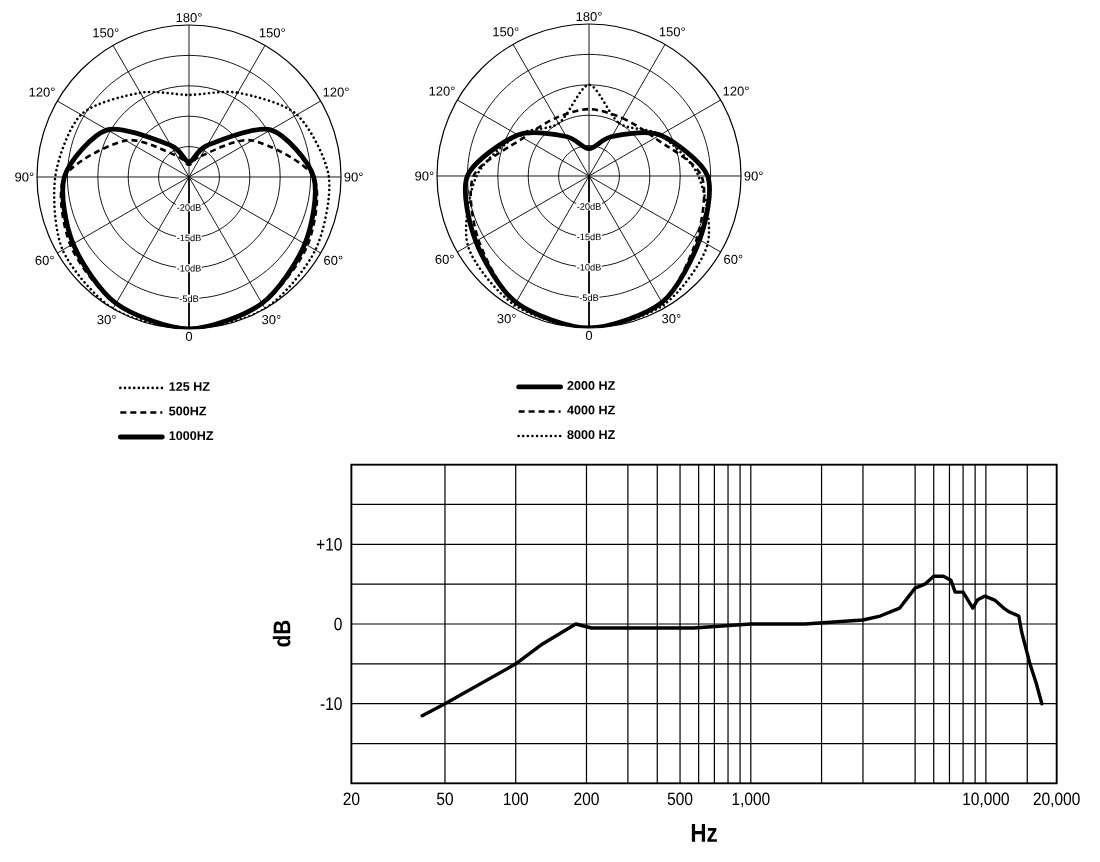 The width and height of the screenshot is (1100, 862). I want to click on y-tick-label: 0, so click(338, 624).